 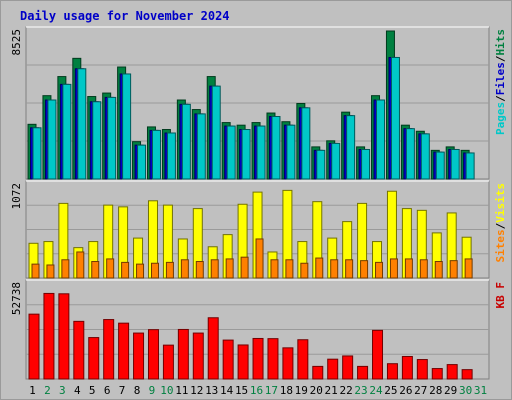 What do you see at coordinates (137, 390) in the screenshot?
I see `x-tick-label: 8` at bounding box center [137, 390].